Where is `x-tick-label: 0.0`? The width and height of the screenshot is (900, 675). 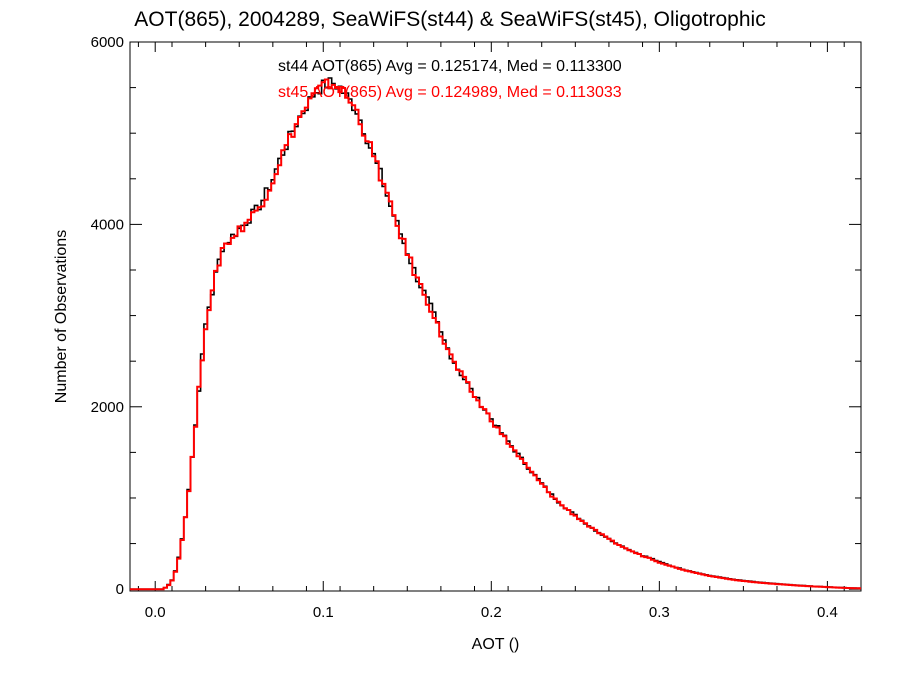
x-tick-label: 0.0 is located at coordinates (155, 612).